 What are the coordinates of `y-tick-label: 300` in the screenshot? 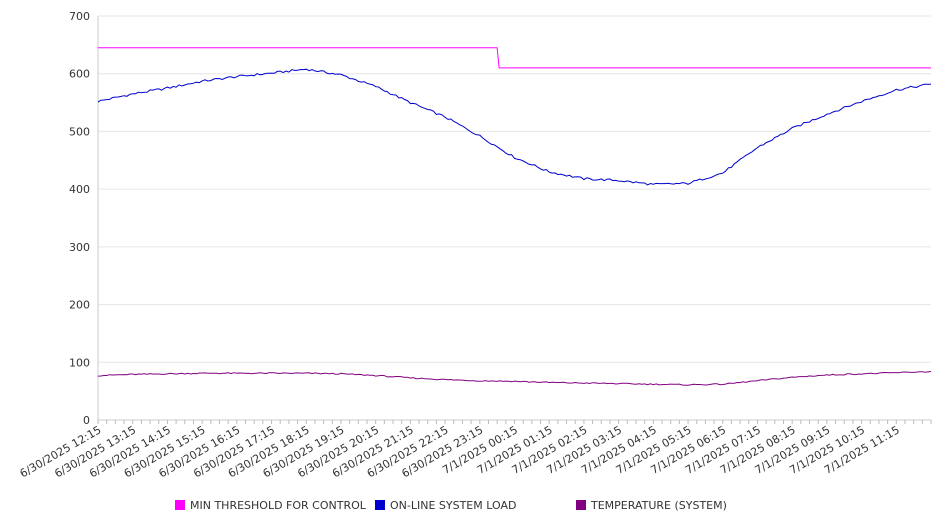 It's located at (79, 247).